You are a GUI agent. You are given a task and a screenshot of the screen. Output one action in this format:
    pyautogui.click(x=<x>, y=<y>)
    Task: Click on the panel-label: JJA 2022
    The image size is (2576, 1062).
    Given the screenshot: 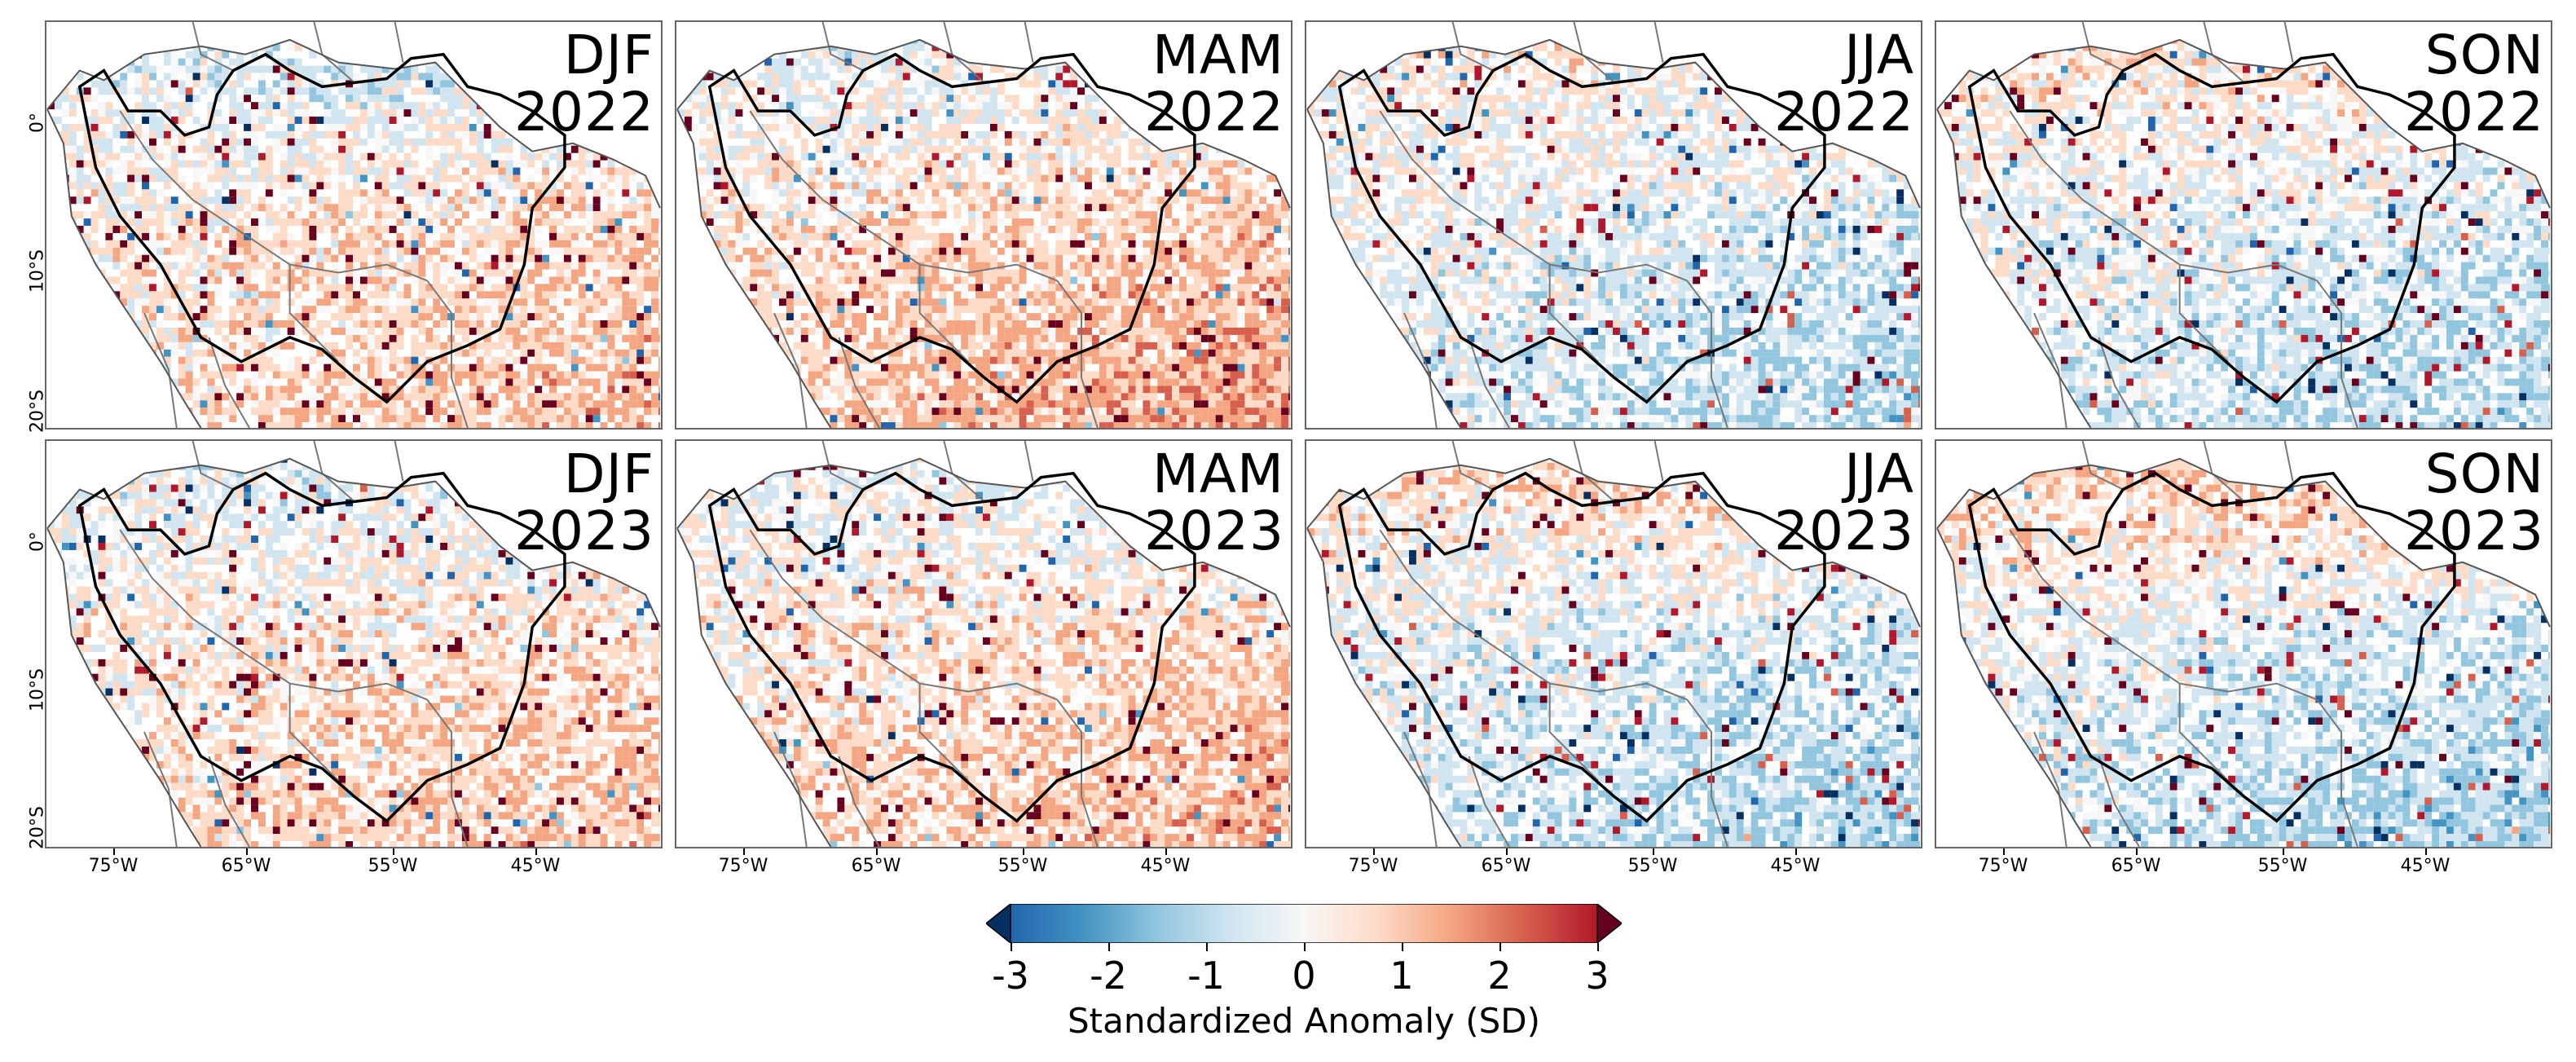 What is the action you would take?
    pyautogui.click(x=1844, y=84)
    